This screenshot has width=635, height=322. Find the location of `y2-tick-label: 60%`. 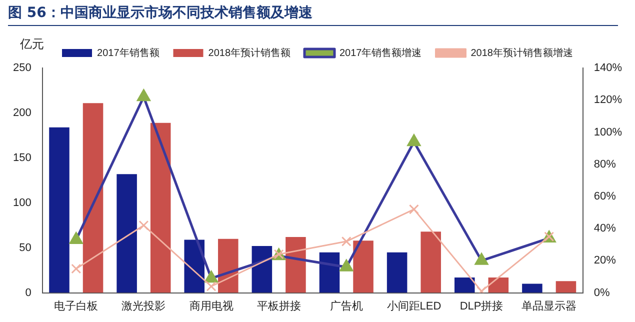

y2-tick-label: 60% is located at coordinates (605, 196).